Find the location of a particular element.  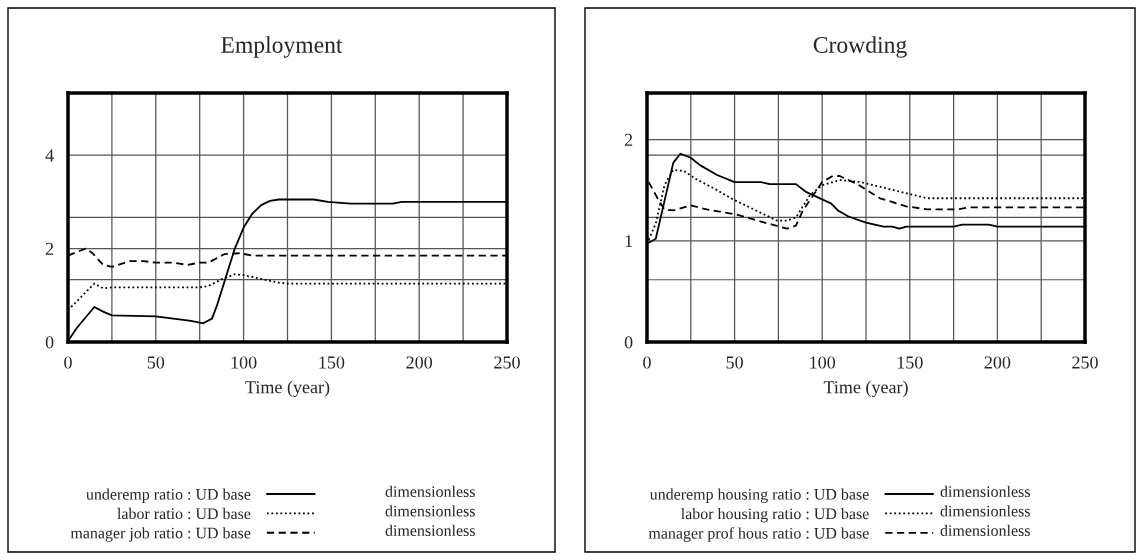

y-tick-label: 4 is located at coordinates (49, 155).